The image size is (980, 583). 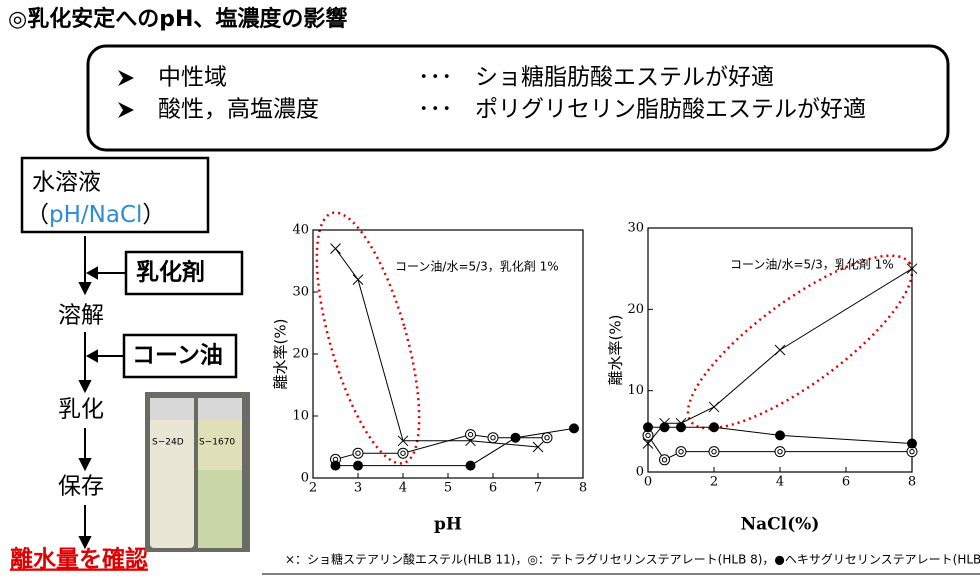 I want to click on photo, so click(x=197, y=472).